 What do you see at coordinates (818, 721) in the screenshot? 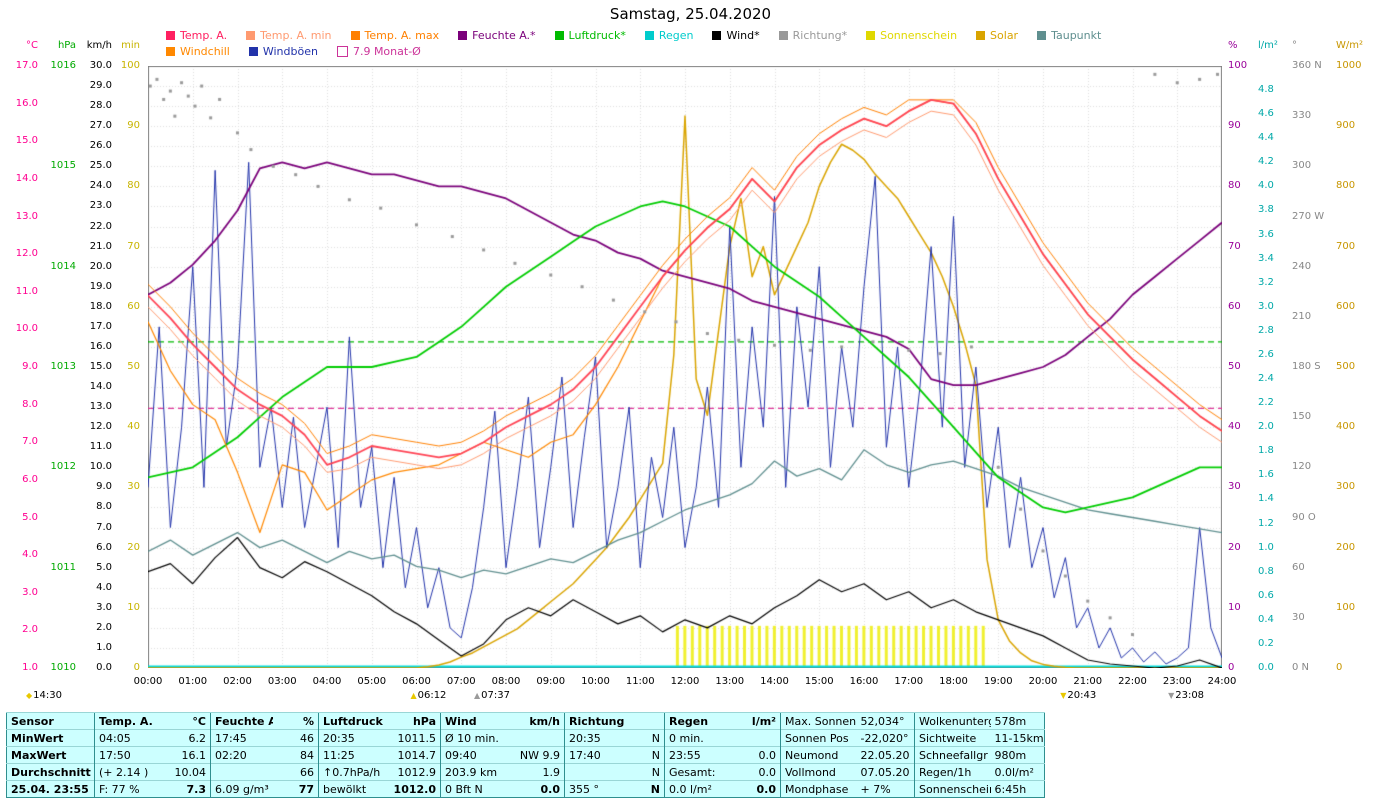
I see `summary-info-label: Max. Sonnen` at bounding box center [818, 721].